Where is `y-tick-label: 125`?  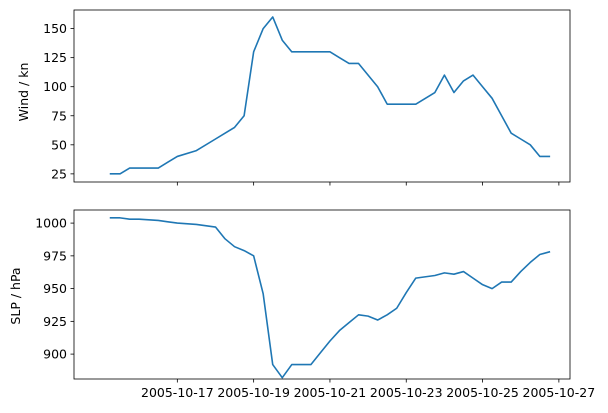
y-tick-label: 125 is located at coordinates (55, 57).